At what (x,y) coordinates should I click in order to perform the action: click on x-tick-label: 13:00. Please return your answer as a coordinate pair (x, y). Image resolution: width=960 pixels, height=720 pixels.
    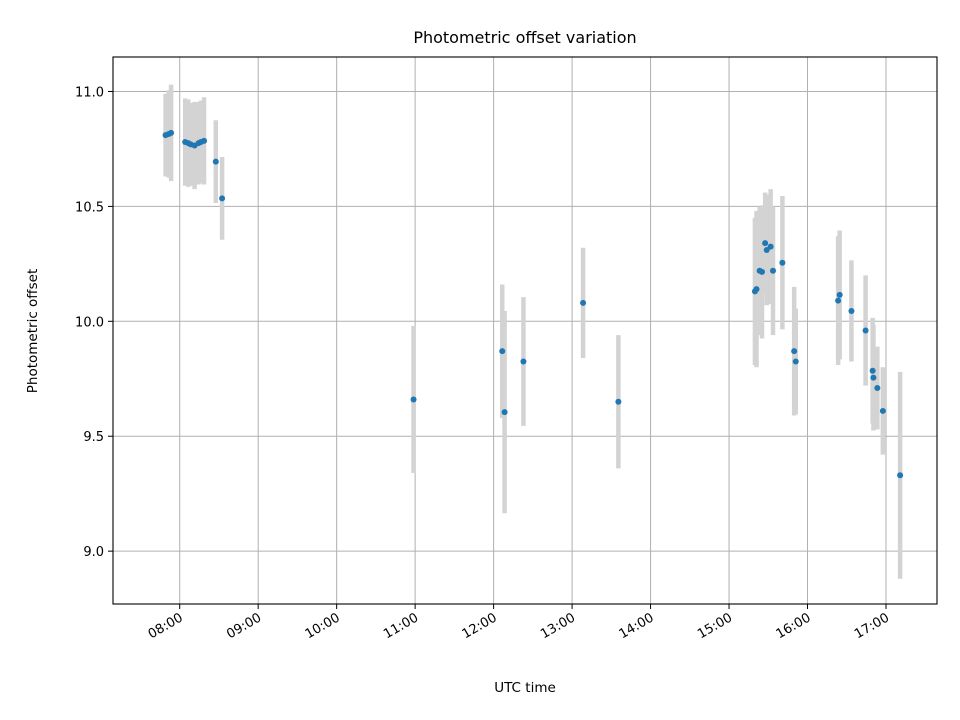
    Looking at the image, I should click on (558, 626).